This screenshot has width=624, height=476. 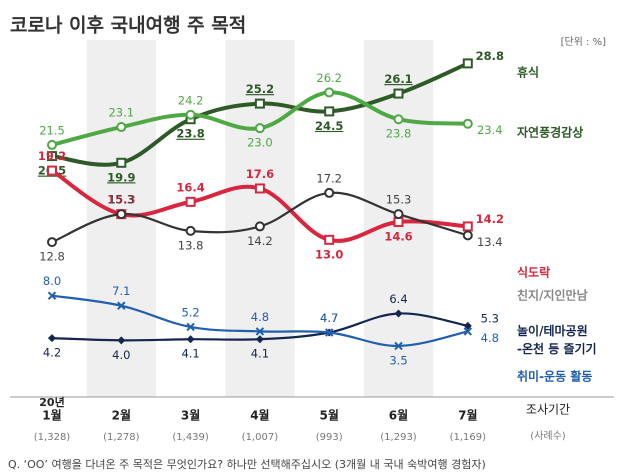 I want to click on x-tick-label: 7월, so click(x=467, y=415).